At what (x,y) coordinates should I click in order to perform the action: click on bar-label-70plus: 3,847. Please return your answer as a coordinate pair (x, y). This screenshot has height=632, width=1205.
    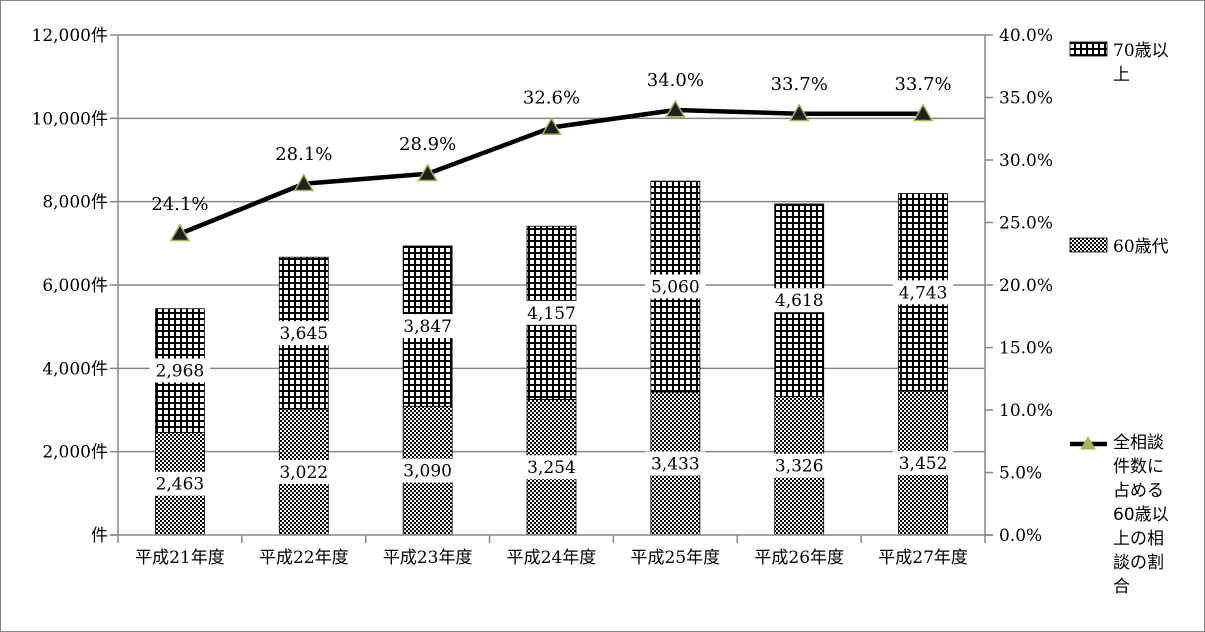
    Looking at the image, I should click on (427, 327).